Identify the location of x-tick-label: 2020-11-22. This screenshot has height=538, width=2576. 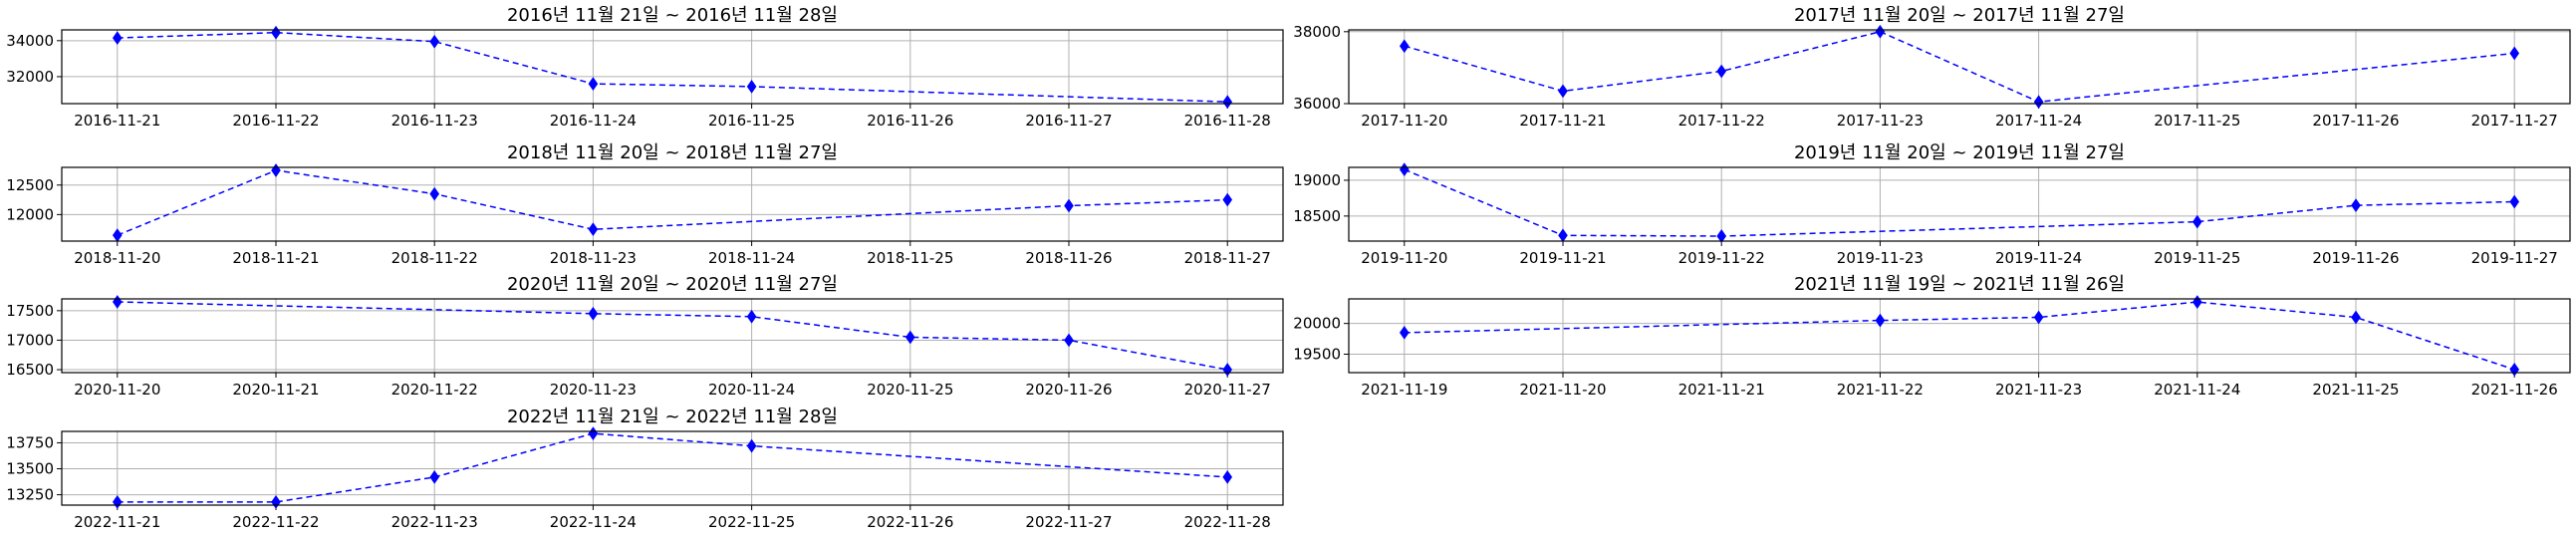
(434, 390).